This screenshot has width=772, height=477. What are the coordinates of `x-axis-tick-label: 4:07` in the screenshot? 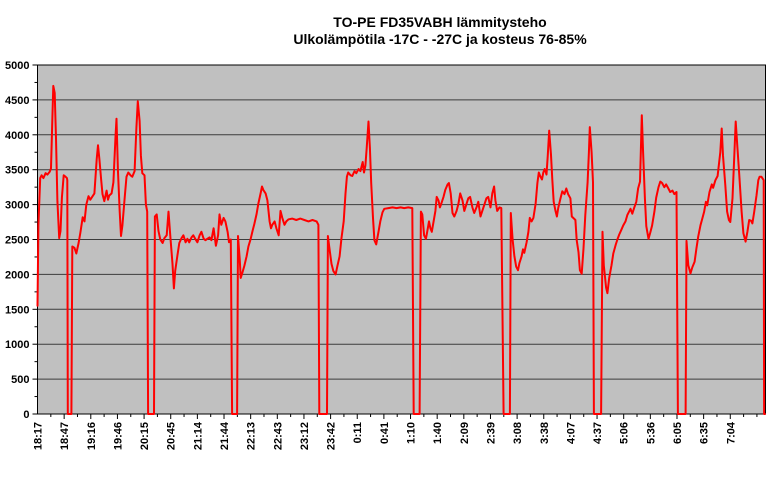 It's located at (571, 433).